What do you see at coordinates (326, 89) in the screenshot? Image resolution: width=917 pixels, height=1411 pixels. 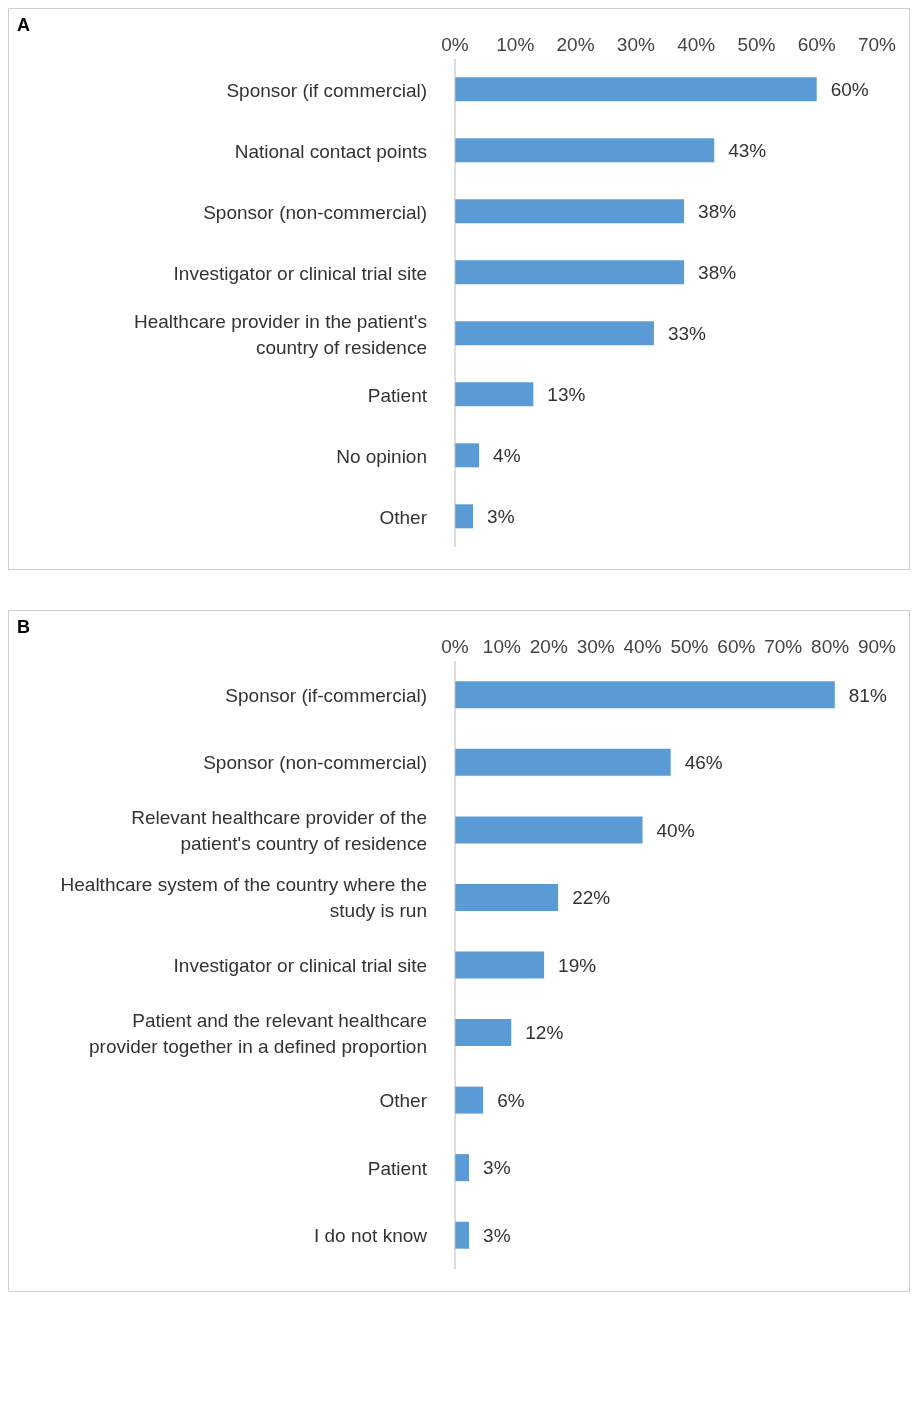 I see `y-tick-label: Sponsor (if commercial)` at bounding box center [326, 89].